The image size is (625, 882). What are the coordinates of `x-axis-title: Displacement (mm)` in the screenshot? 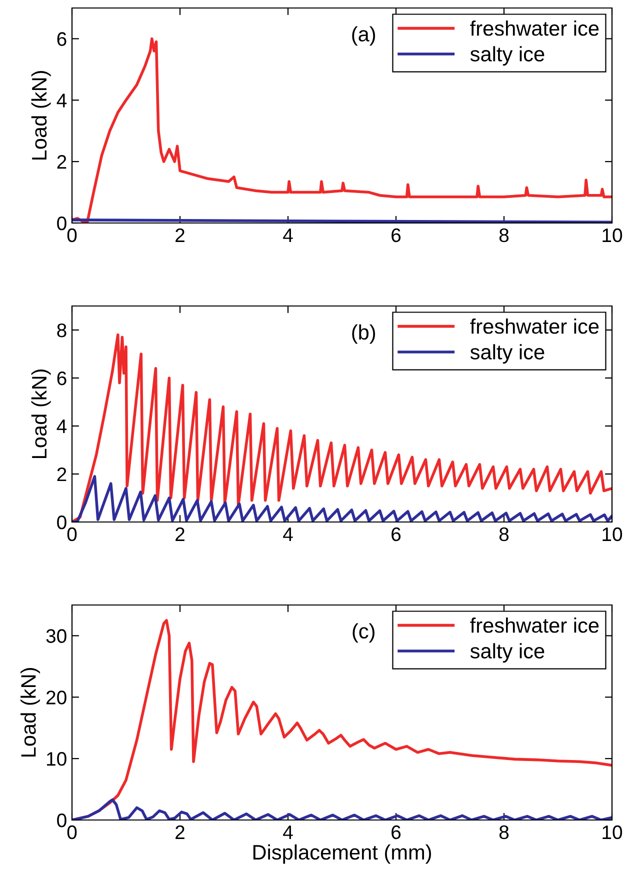 It's located at (342, 854).